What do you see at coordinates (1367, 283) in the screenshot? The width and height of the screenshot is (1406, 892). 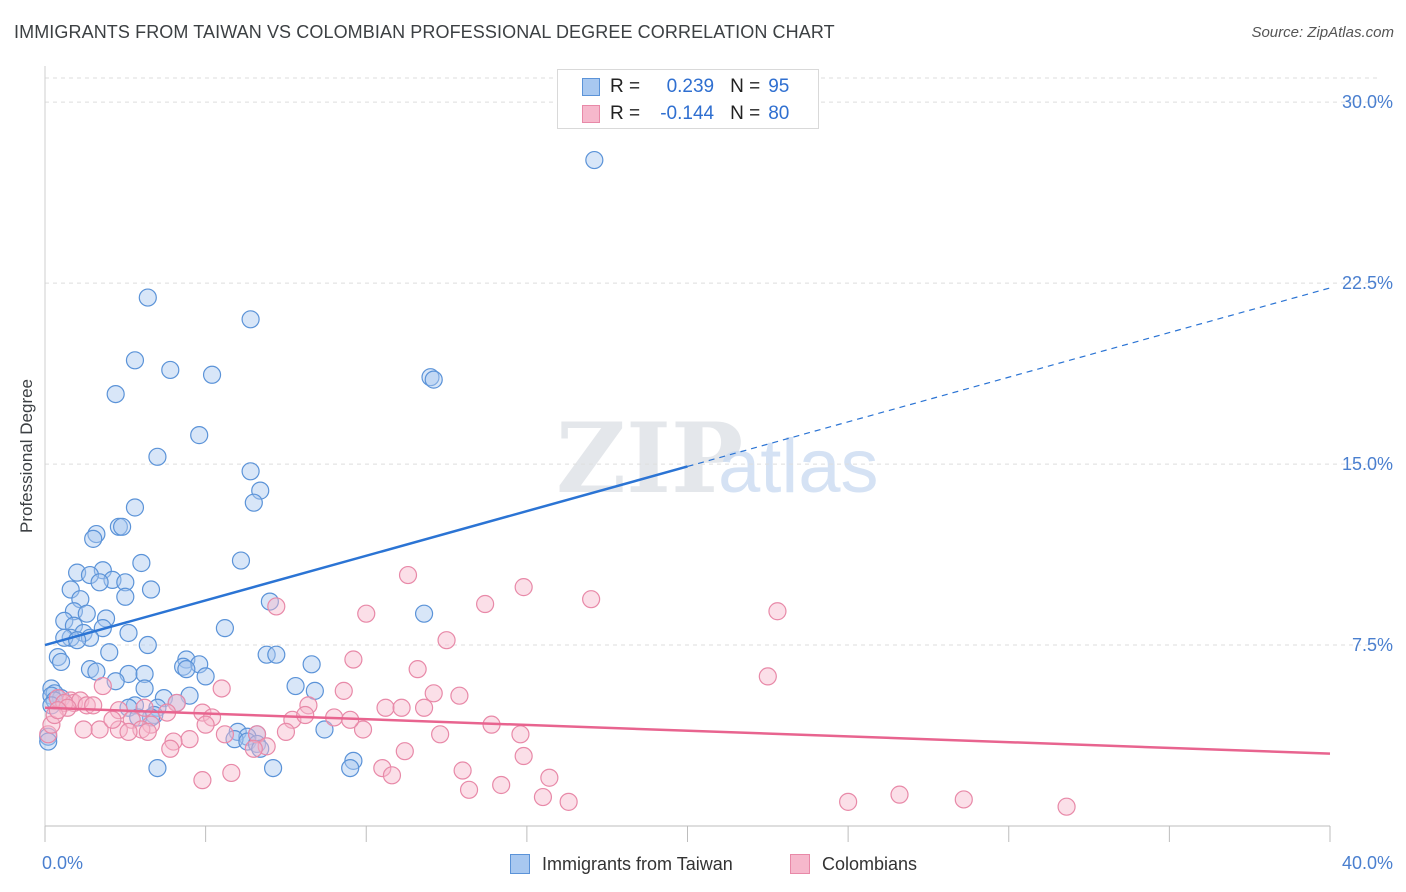 I see `y-tick-label: 22.5%` at bounding box center [1367, 283].